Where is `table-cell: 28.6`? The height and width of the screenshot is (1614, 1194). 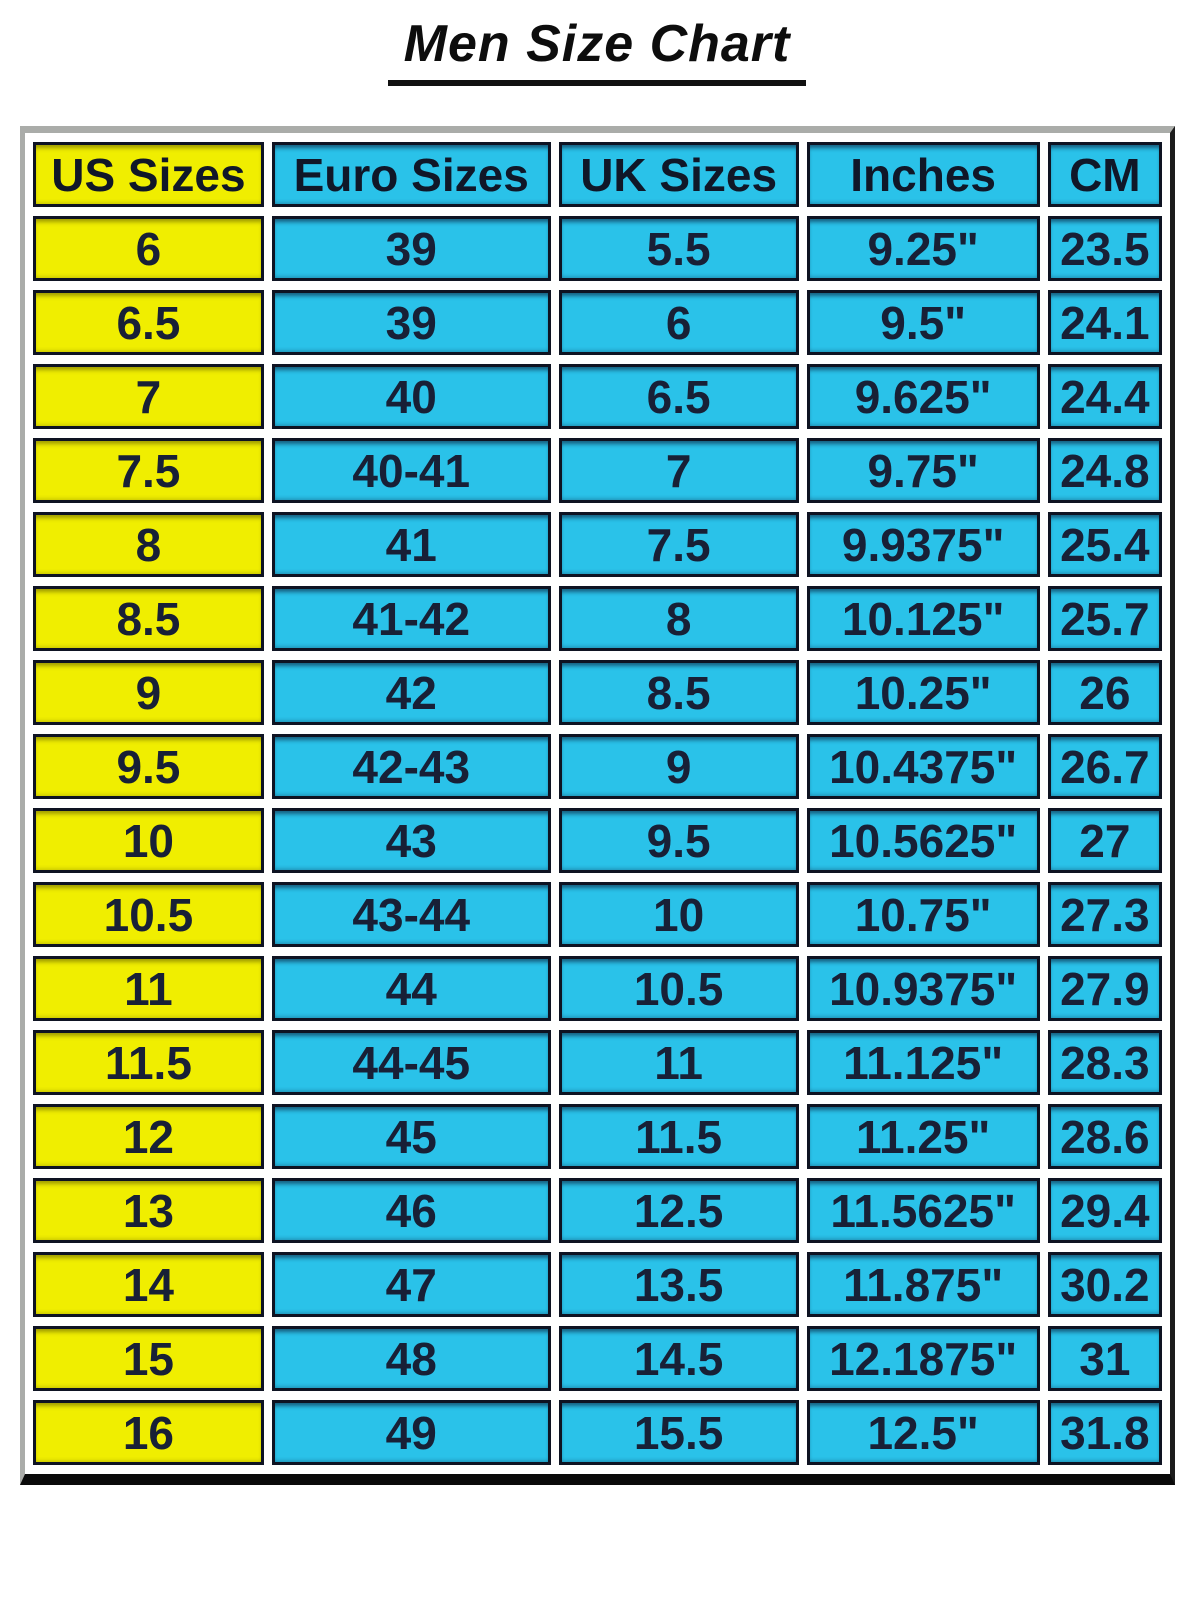
table-cell: 28.6 is located at coordinates (1104, 1136).